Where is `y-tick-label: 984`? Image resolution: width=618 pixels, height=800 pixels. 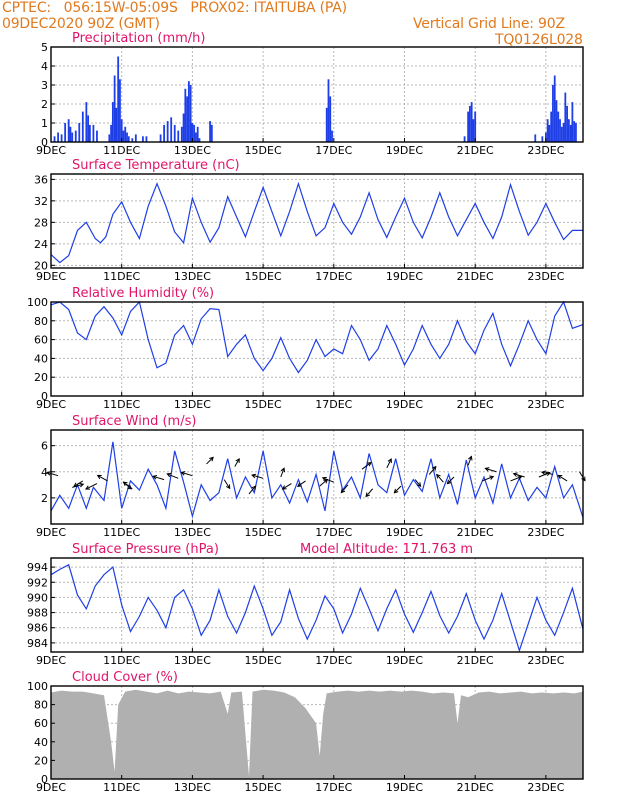 y-tick-label: 984 is located at coordinates (37, 643).